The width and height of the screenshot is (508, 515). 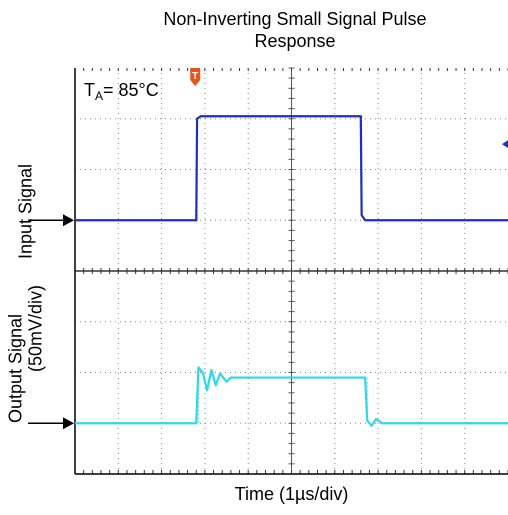 What do you see at coordinates (291, 396) in the screenshot?
I see `trace-output` at bounding box center [291, 396].